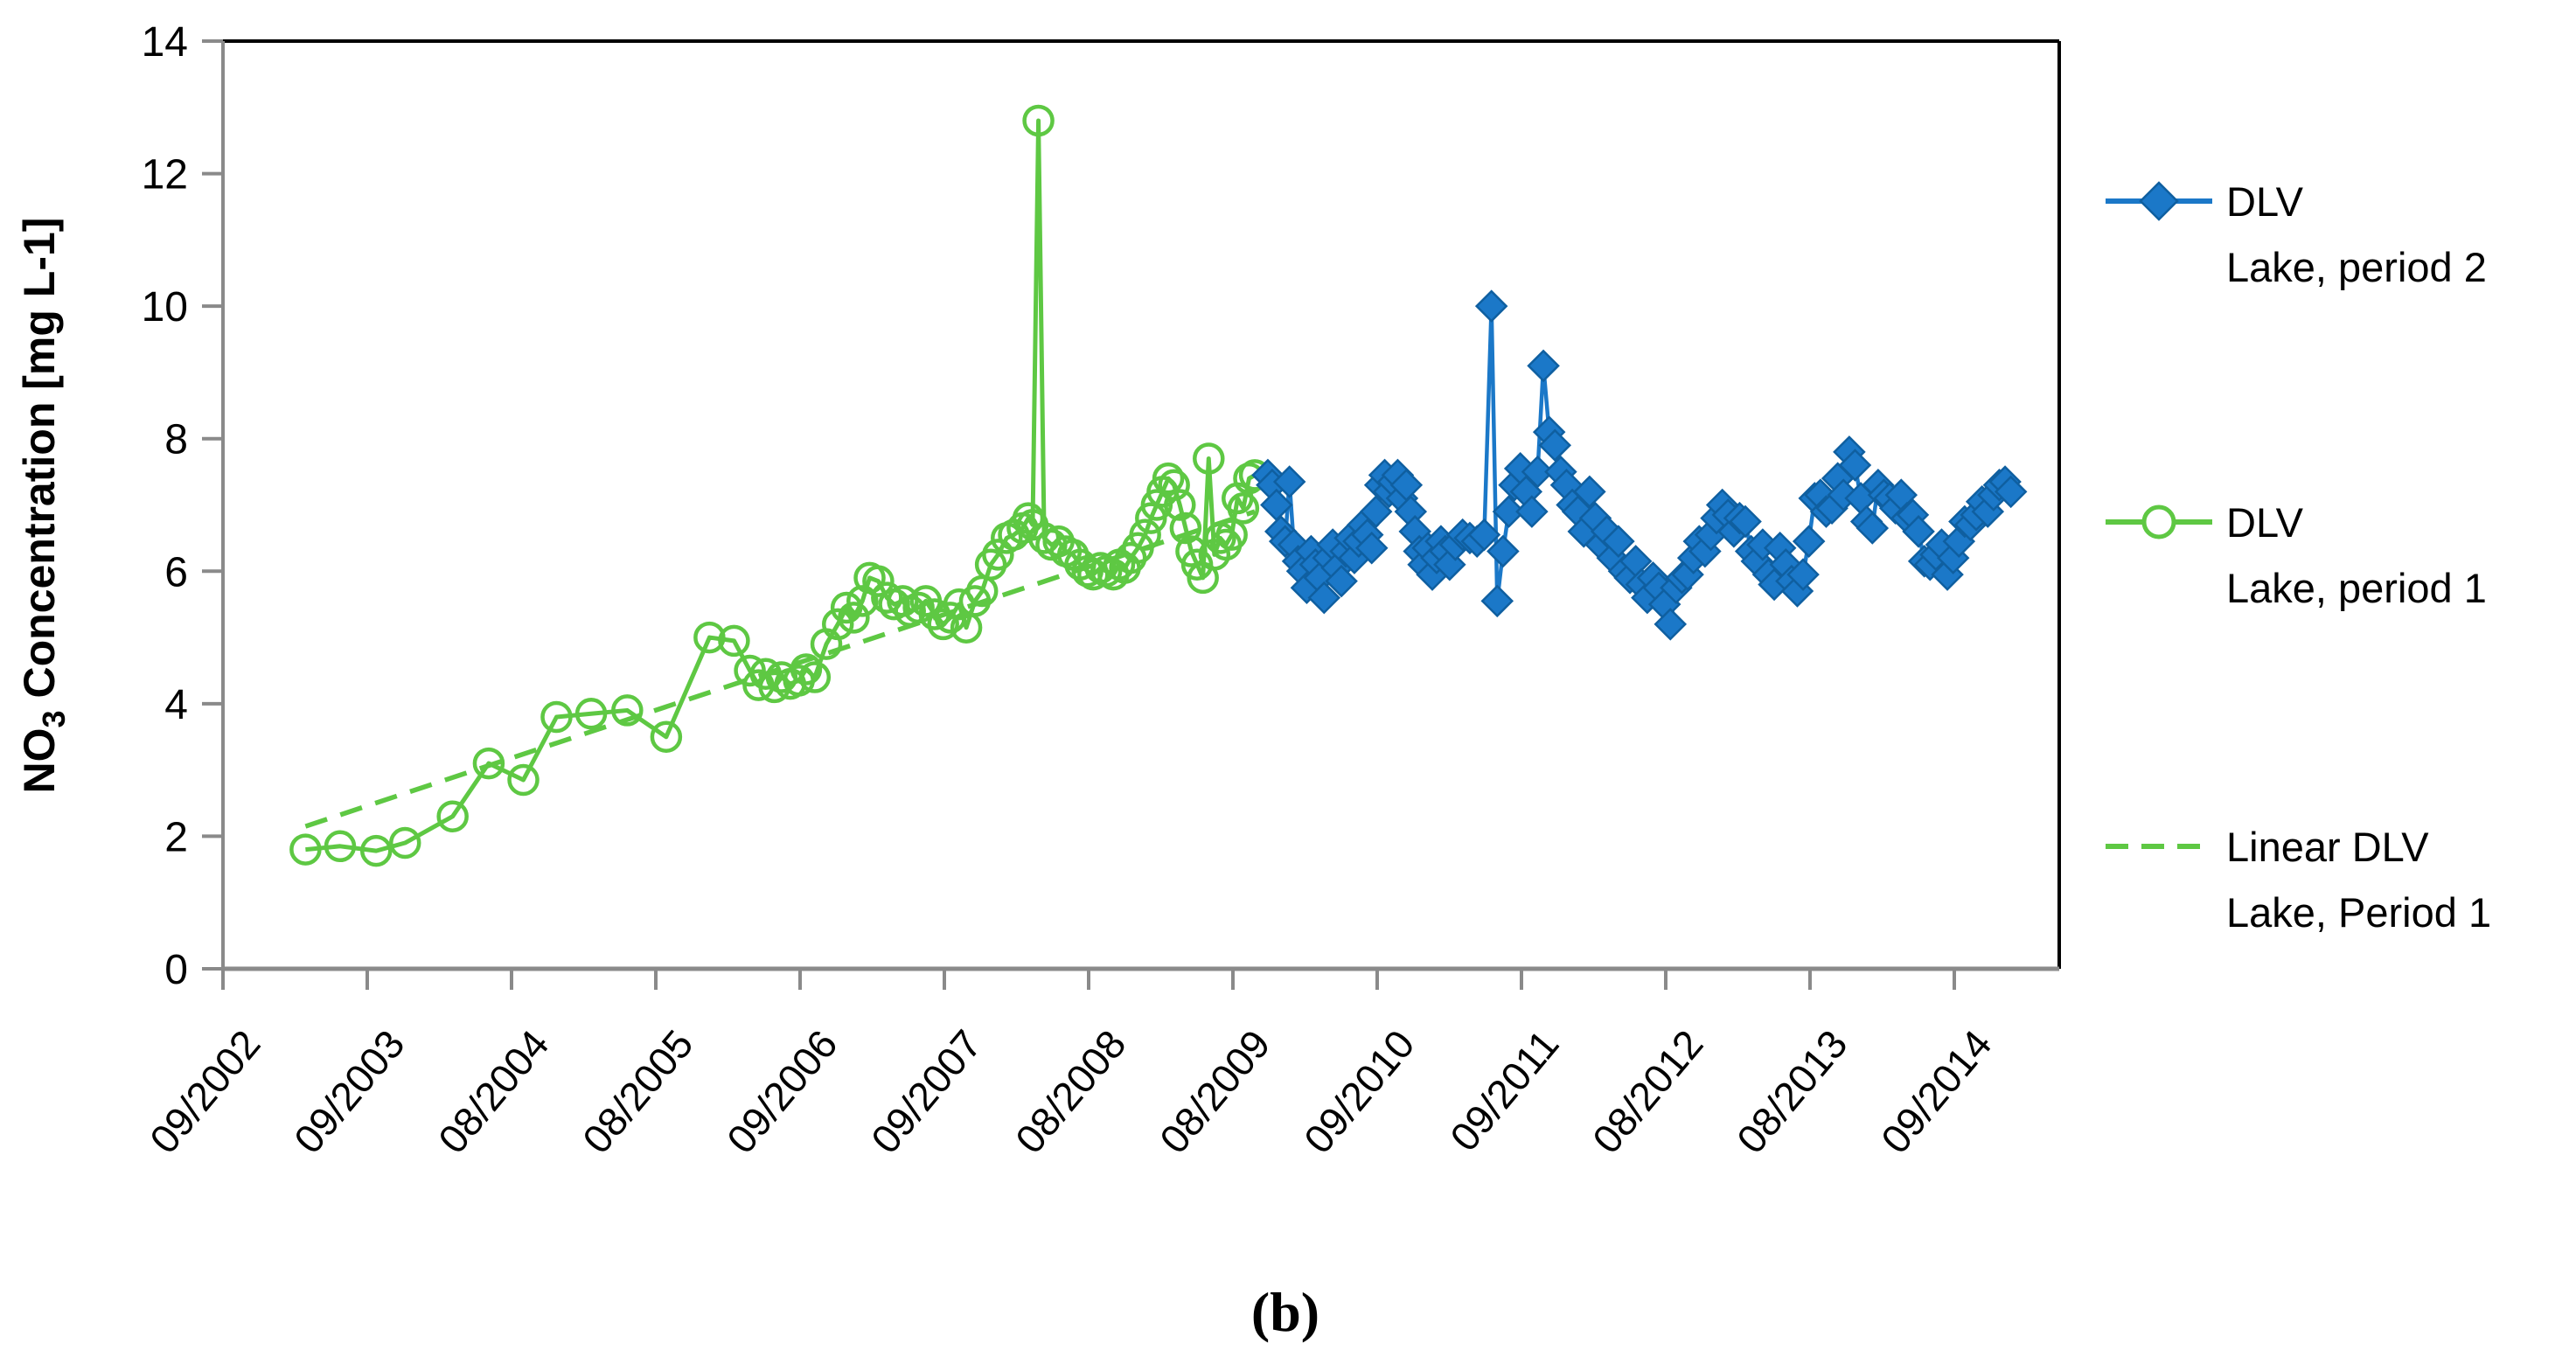  I want to click on legend-label-period1-line2: Lake, period 1, so click(2356, 588).